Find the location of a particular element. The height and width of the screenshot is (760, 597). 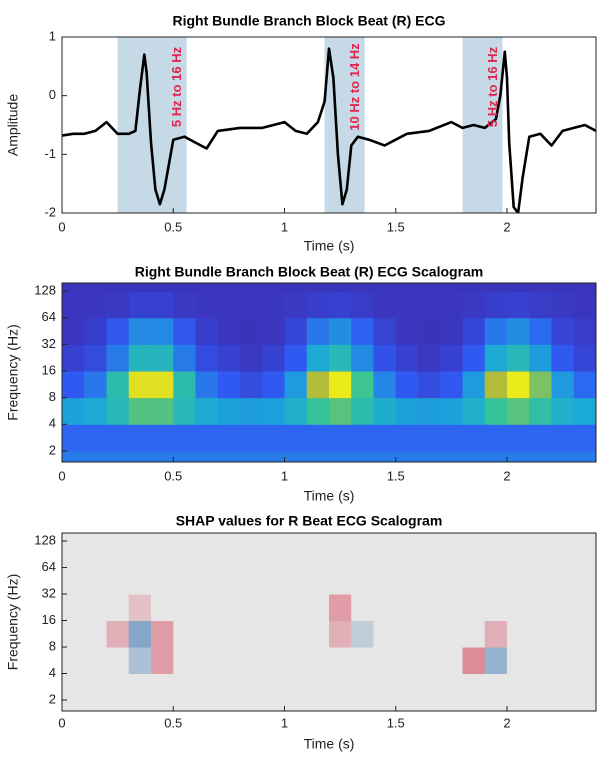

x-tick-label: 1.5 is located at coordinates (396, 226).